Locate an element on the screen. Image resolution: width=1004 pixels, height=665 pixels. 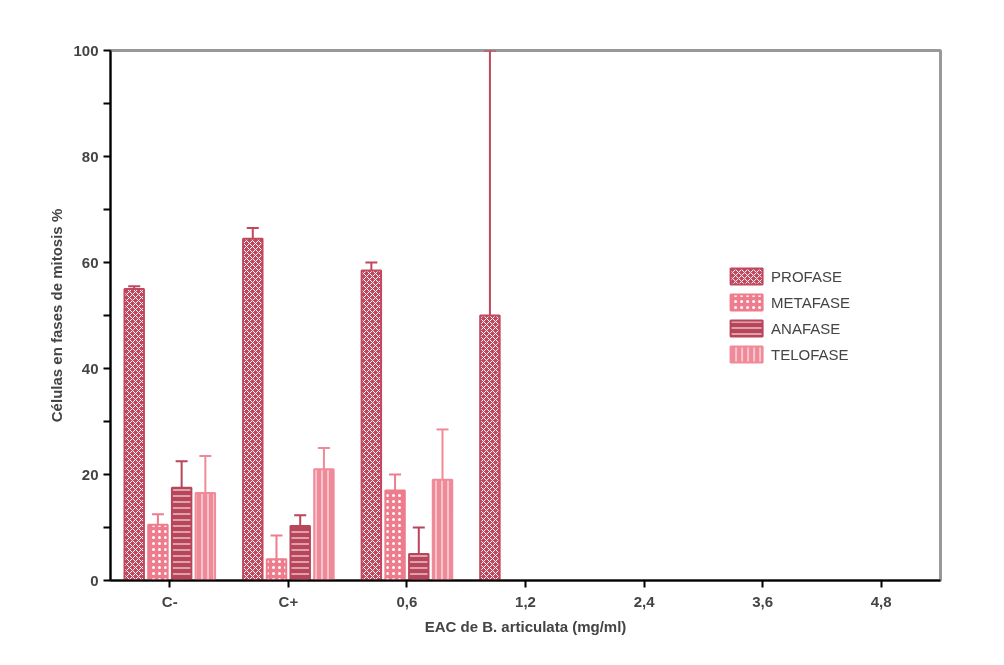
x-tick-label: 0,6 is located at coordinates (407, 601).